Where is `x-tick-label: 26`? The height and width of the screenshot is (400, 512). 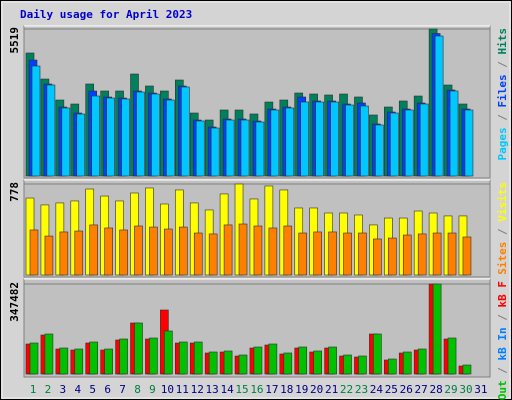 x-tick-label: 26 is located at coordinates (406, 389).